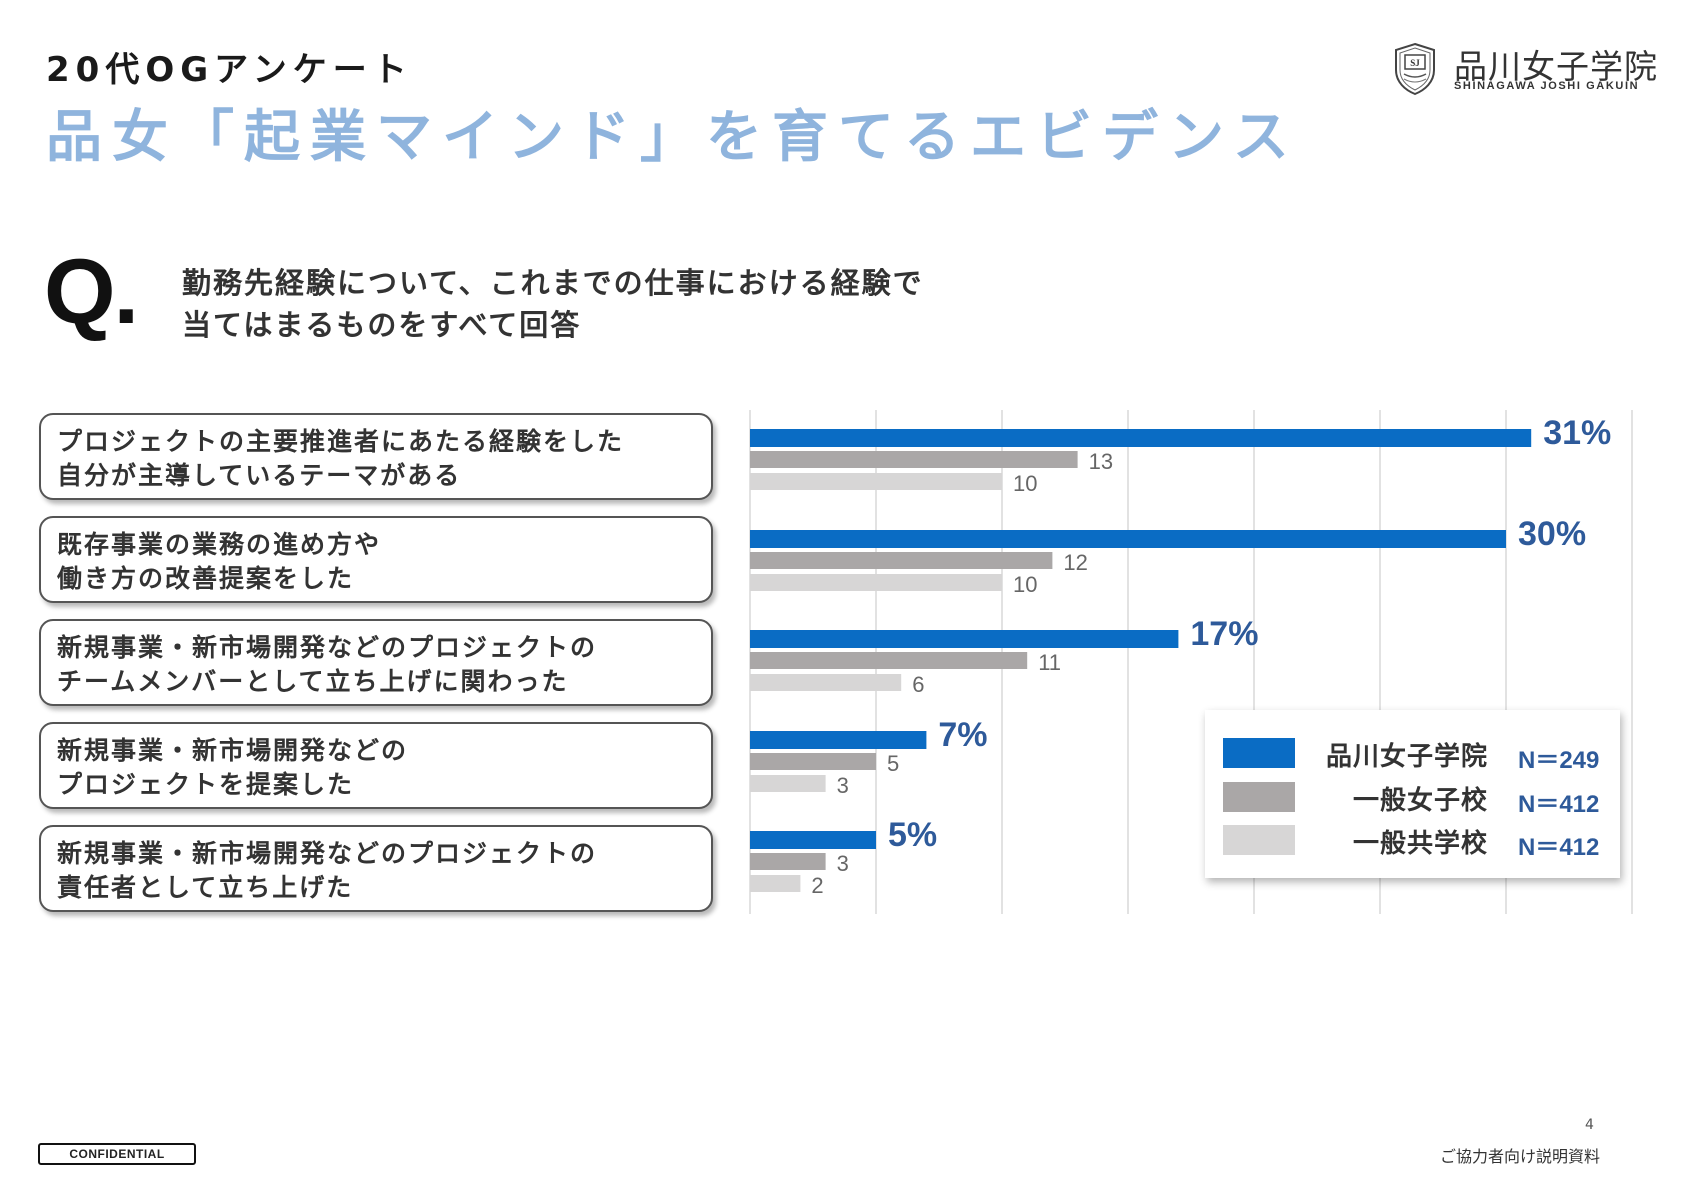 The height and width of the screenshot is (1190, 1684). What do you see at coordinates (553, 304) in the screenshot?
I see `question-text: 勤務先経験について、これまでの仕事における経験で 当てはまるものをすべて回答` at bounding box center [553, 304].